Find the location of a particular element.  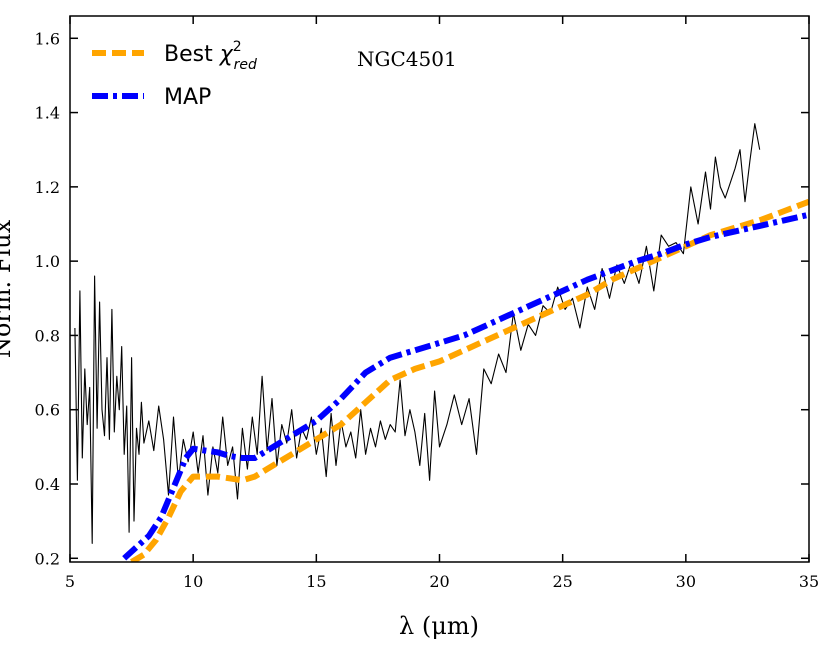

y-axis-label: Norm. Flux is located at coordinates (8, 288).